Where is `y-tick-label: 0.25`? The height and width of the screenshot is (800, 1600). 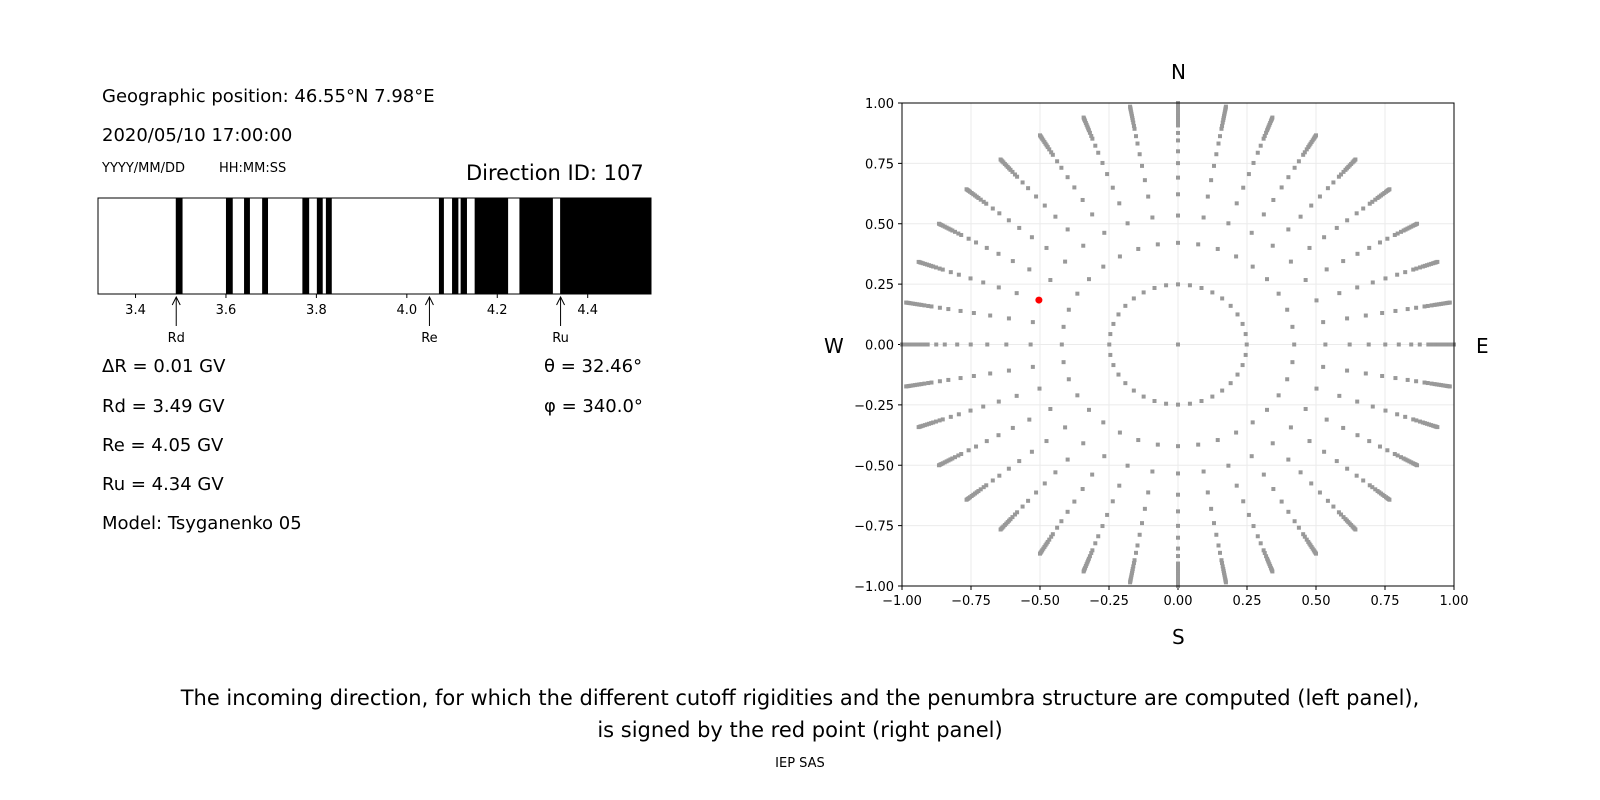
y-tick-label: 0.25 is located at coordinates (879, 285).